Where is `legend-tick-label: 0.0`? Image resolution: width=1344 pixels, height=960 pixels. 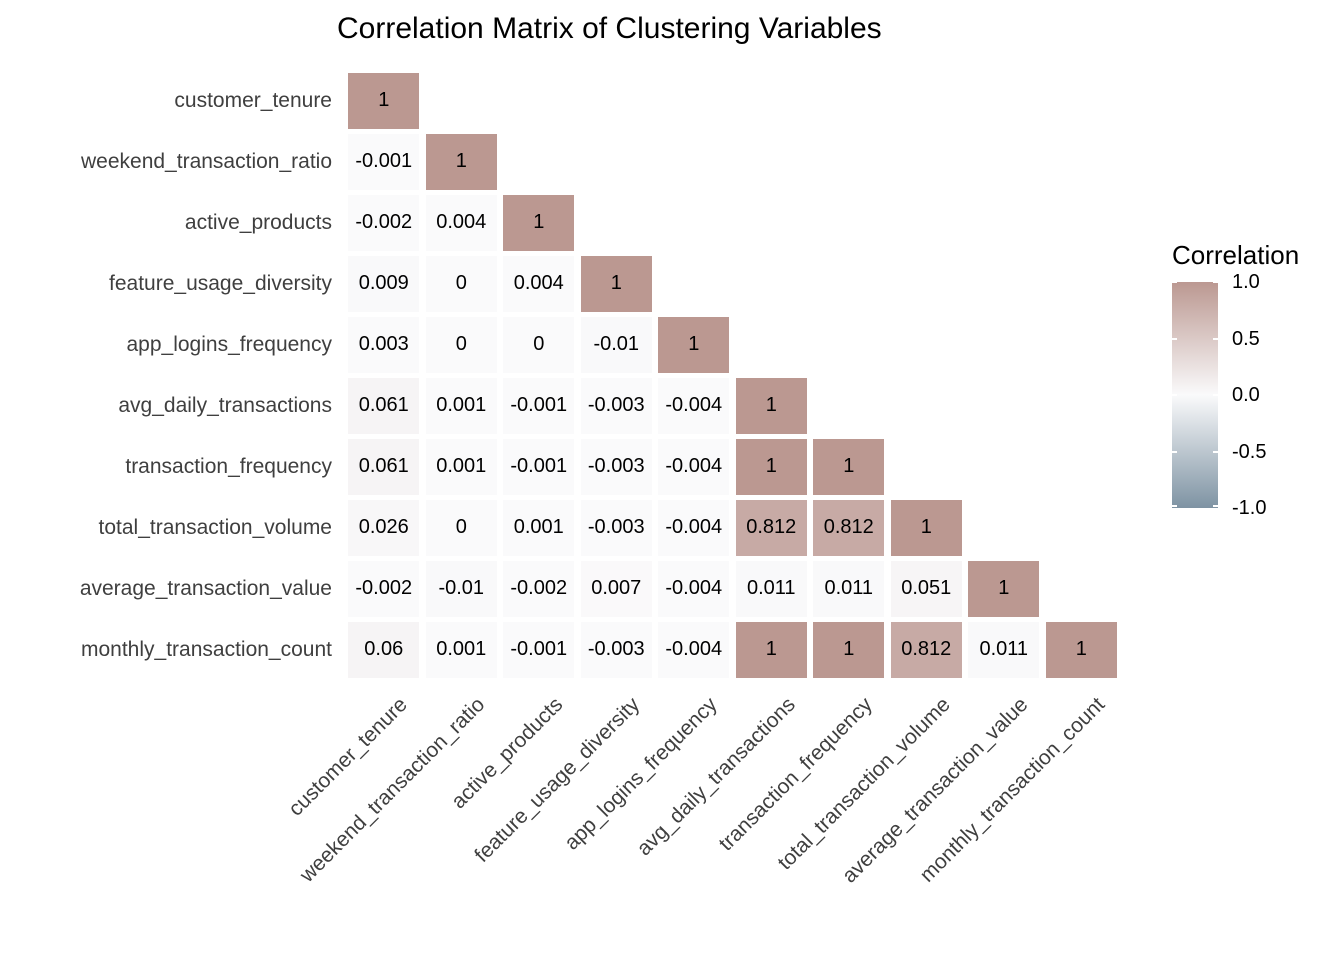
legend-tick-label: 0.0 is located at coordinates (1246, 395).